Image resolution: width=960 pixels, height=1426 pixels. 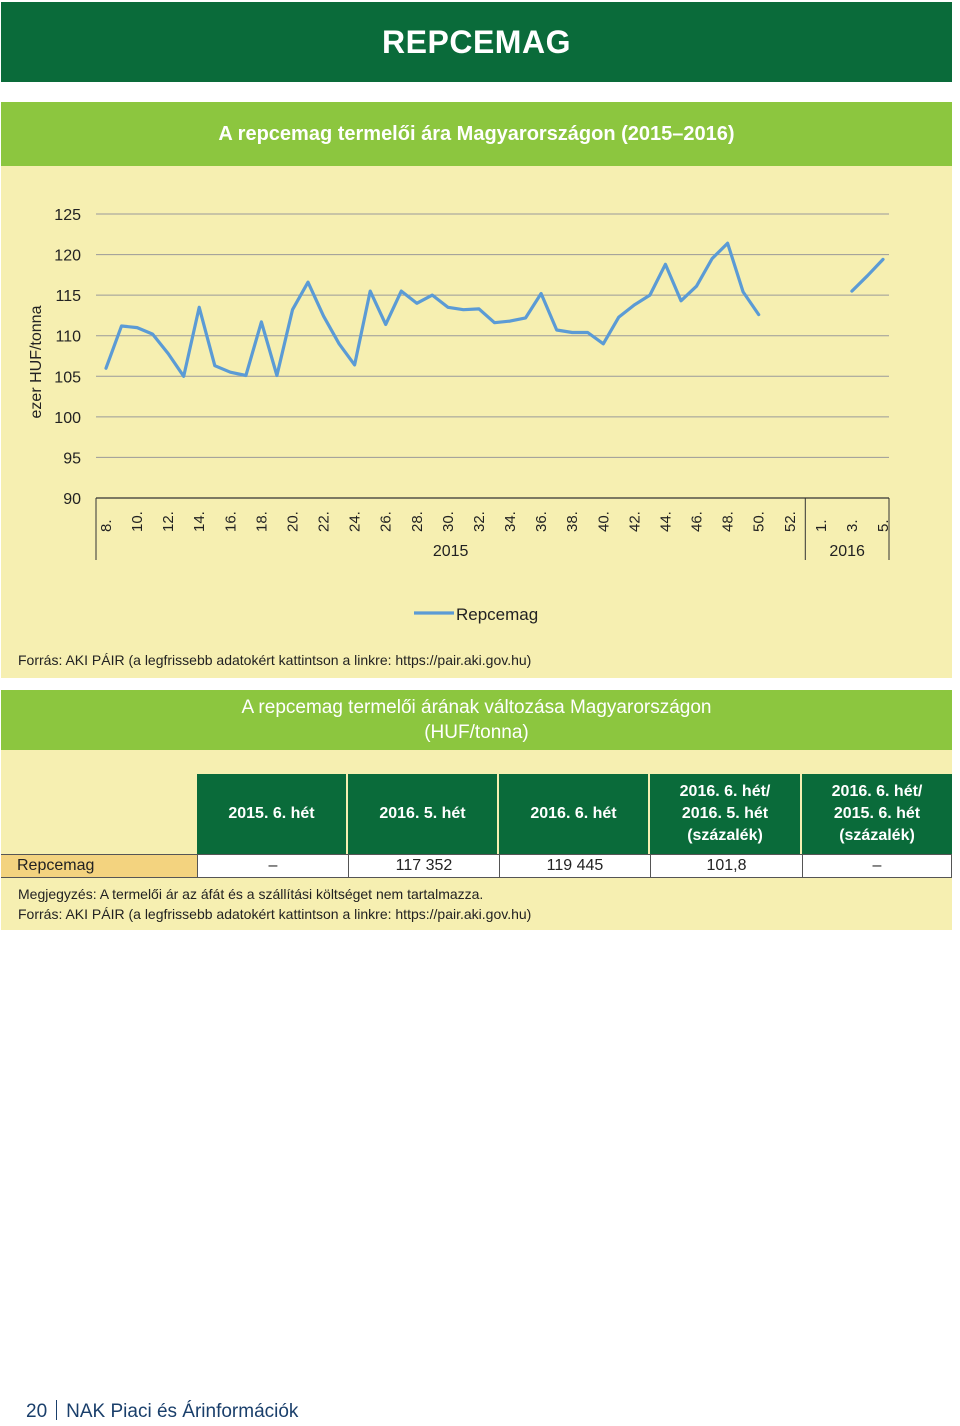 I want to click on x-tick-label: 16., so click(x=230, y=521).